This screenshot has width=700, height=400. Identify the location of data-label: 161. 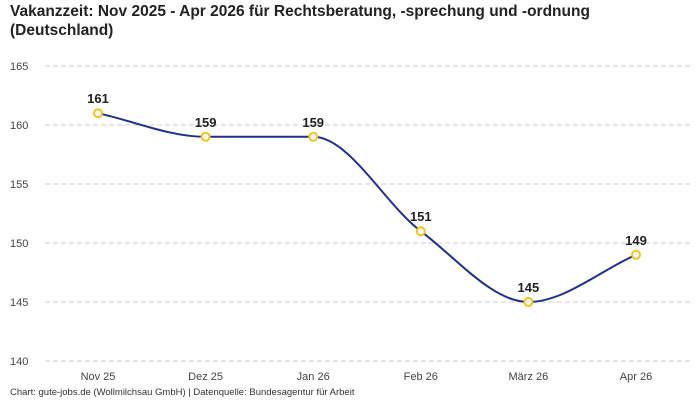
(98, 98).